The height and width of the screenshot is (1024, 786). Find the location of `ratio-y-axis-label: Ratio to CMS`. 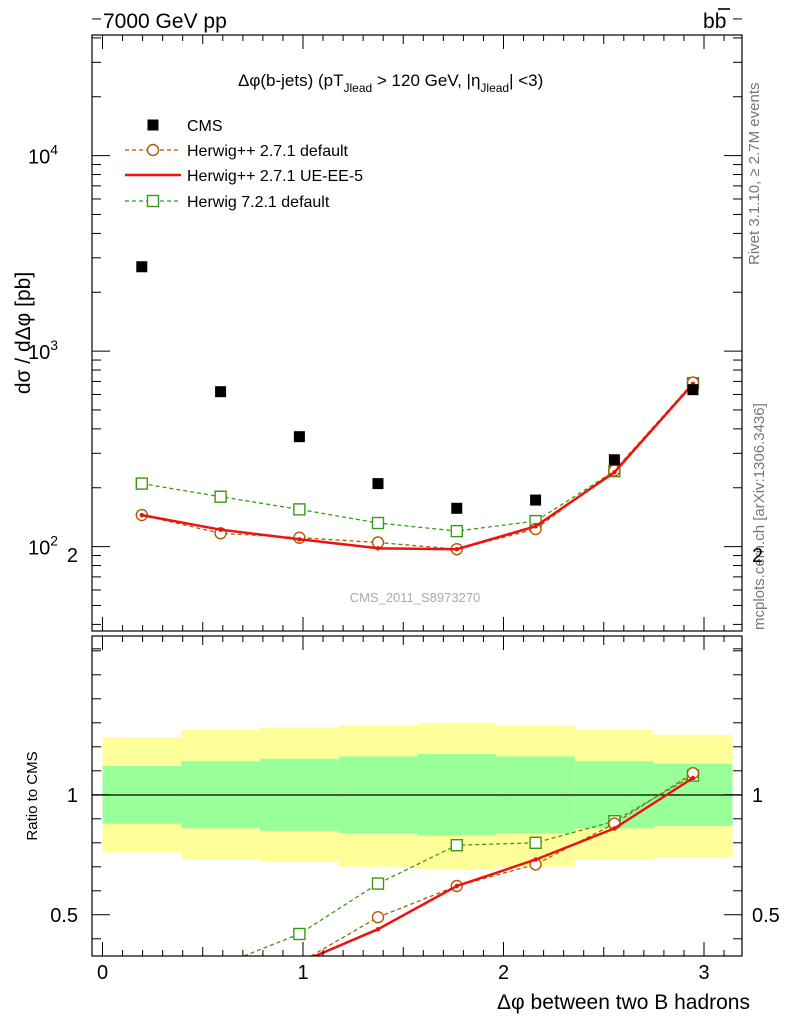

ratio-y-axis-label: Ratio to CMS is located at coordinates (32, 795).